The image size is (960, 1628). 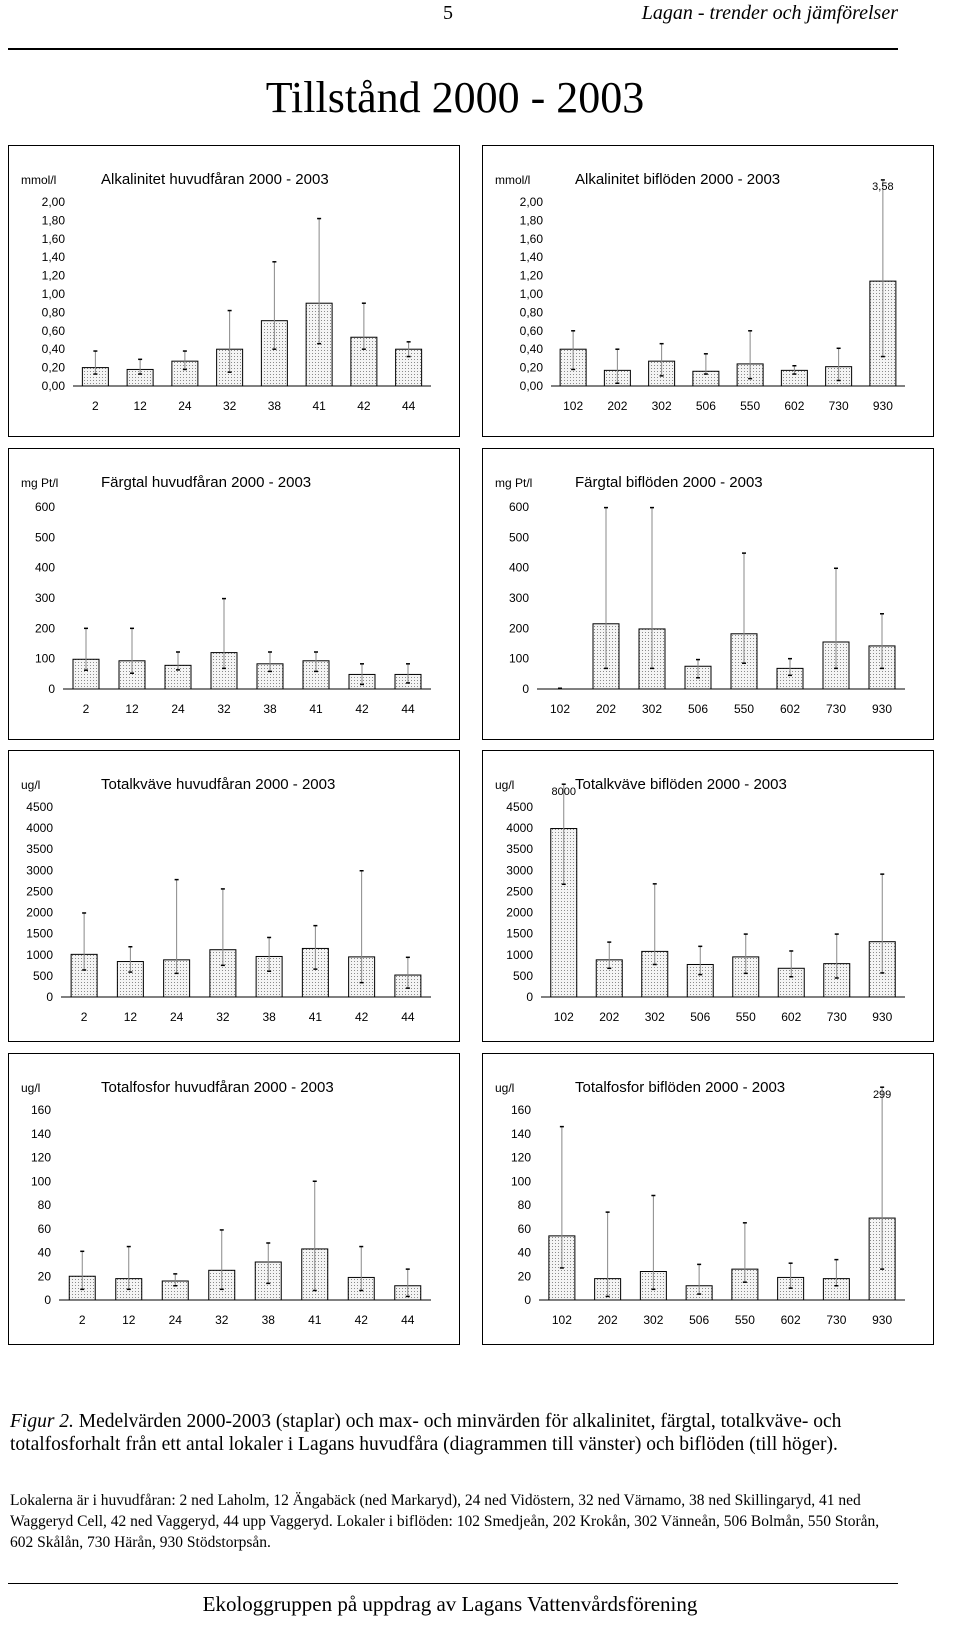 What do you see at coordinates (532, 312) in the screenshot?
I see `y-tick-label: 0,80` at bounding box center [532, 312].